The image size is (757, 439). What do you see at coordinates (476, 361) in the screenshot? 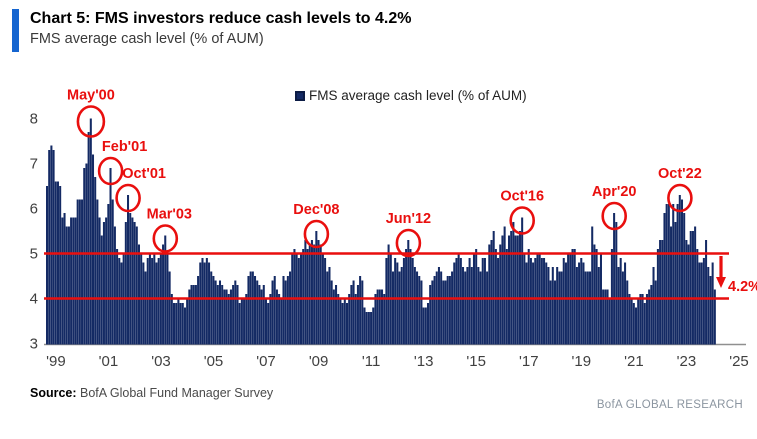
I see `x-tick-label: '15` at bounding box center [476, 361].